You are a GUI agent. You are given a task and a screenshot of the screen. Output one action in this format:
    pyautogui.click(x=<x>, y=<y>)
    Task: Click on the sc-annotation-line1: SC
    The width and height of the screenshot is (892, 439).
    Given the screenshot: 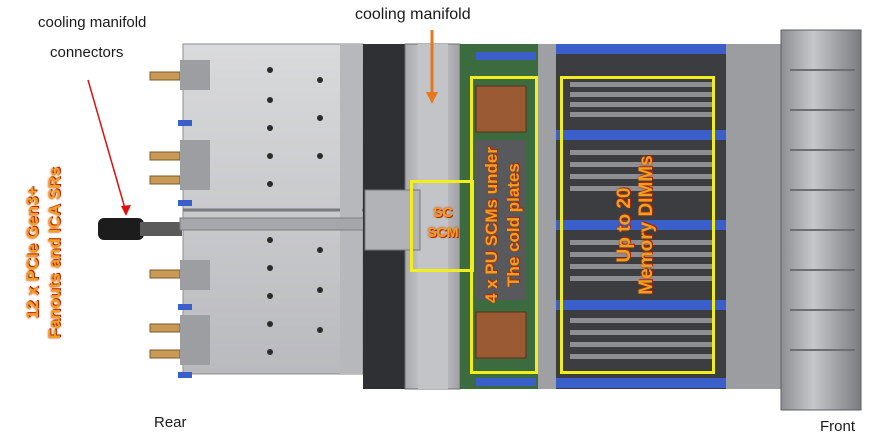 What is the action you would take?
    pyautogui.click(x=443, y=212)
    